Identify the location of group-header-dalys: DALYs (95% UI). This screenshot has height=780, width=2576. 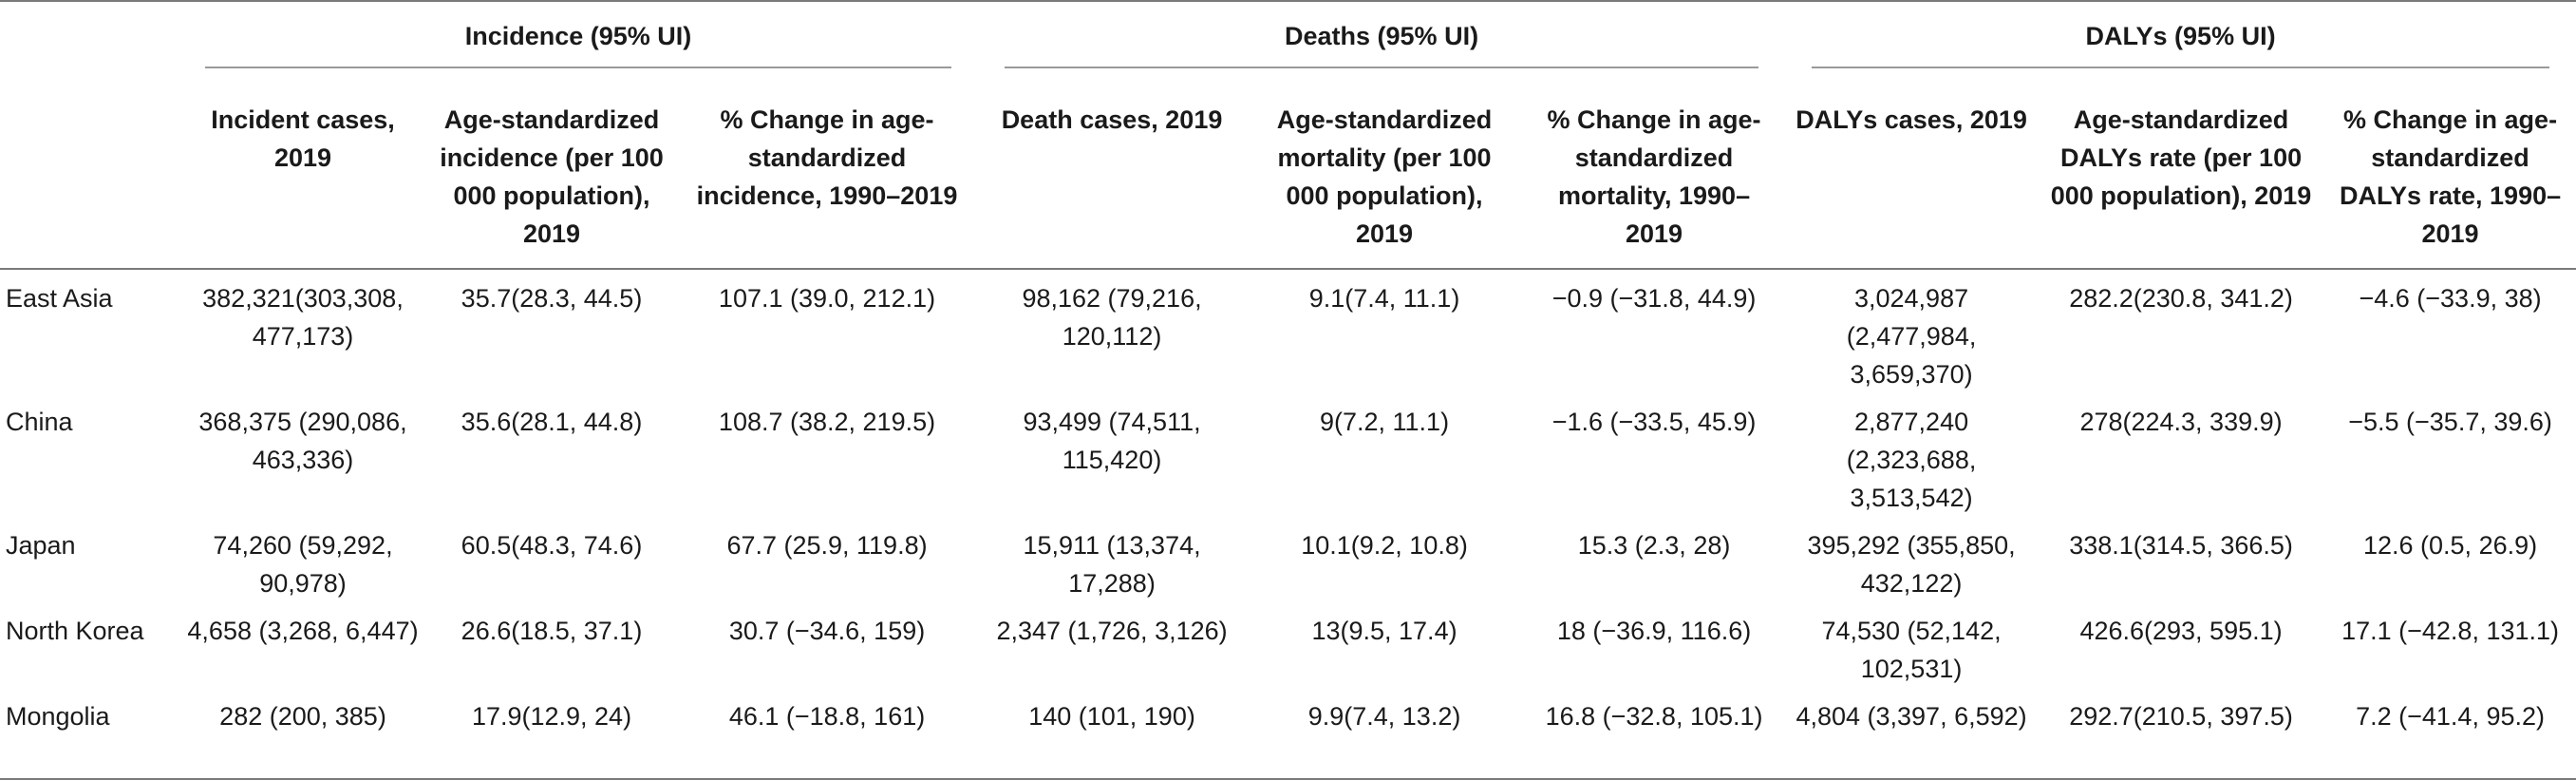
(2180, 40).